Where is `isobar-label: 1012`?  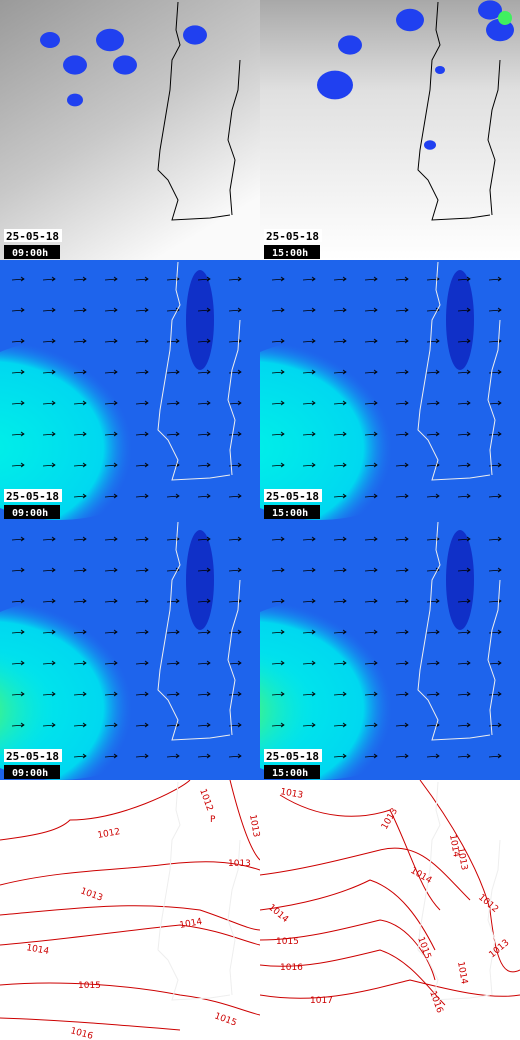
isobar-label: 1012 is located at coordinates (109, 834).